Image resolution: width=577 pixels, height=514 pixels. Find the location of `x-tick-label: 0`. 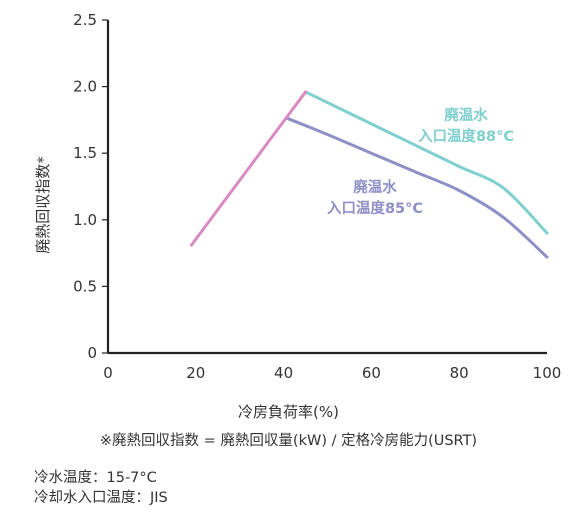

x-tick-label: 0 is located at coordinates (108, 373).